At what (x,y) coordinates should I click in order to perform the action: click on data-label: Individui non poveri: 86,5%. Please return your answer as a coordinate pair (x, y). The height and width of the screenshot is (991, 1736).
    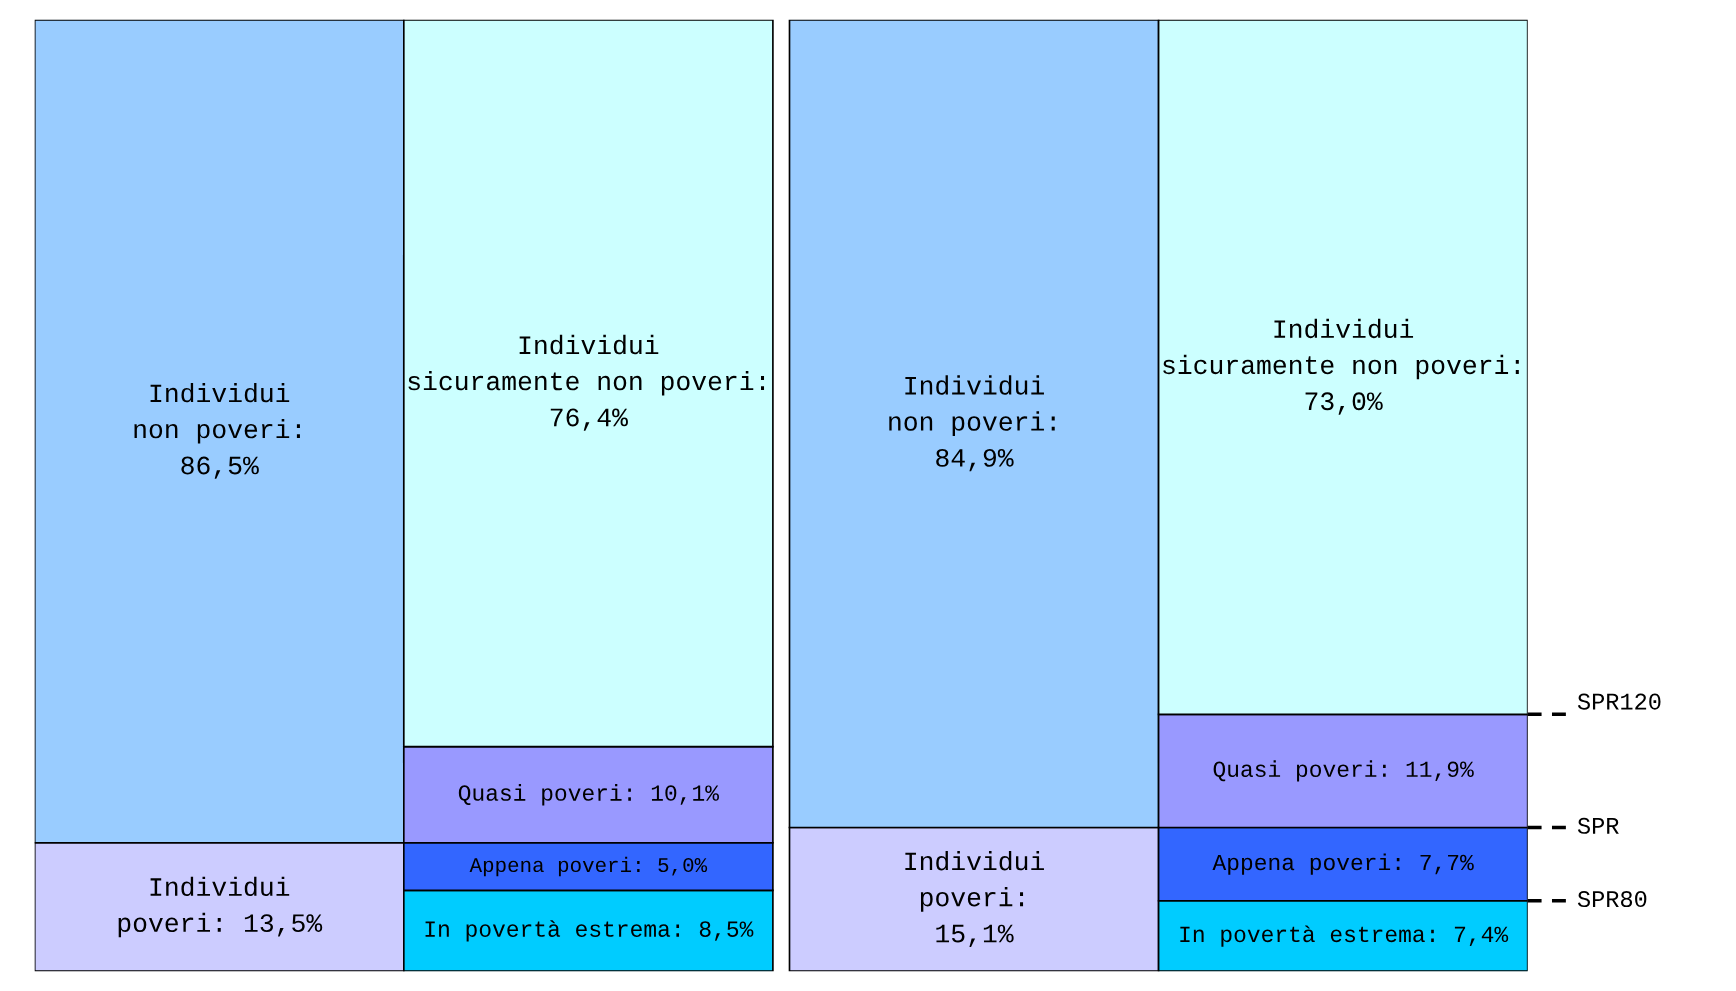
    Looking at the image, I should click on (217, 430).